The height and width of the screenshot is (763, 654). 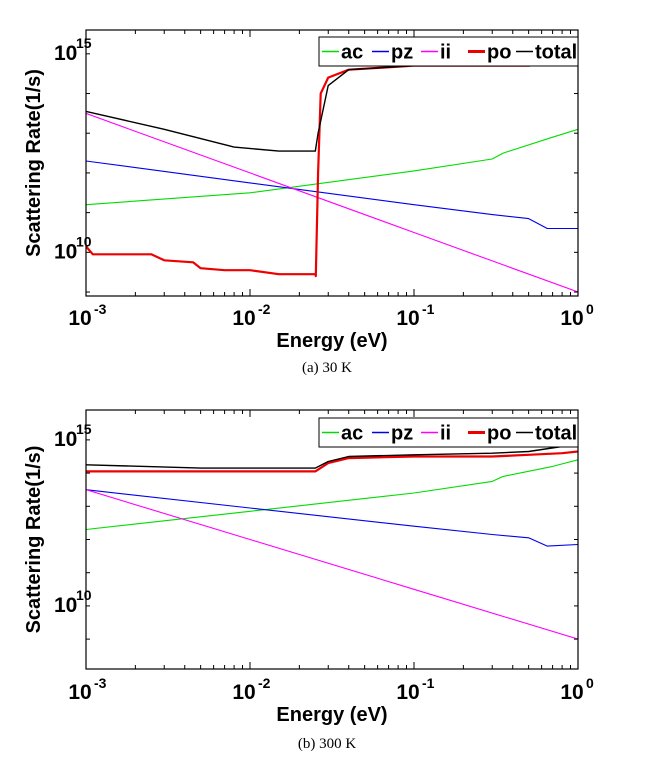 I want to click on figure-caption: (a) 30 K, so click(x=327, y=368).